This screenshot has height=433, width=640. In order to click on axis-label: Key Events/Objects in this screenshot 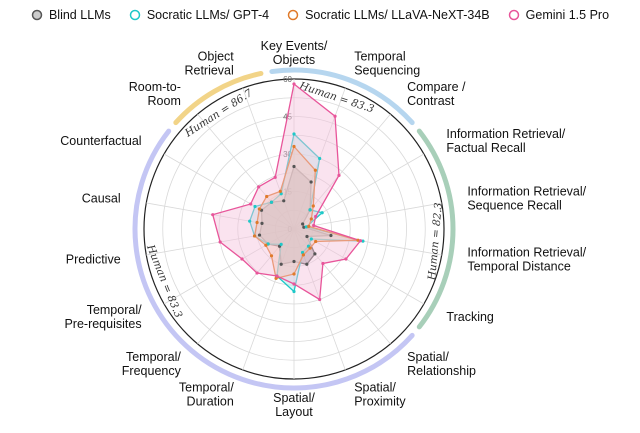, I will do `click(294, 53)`.